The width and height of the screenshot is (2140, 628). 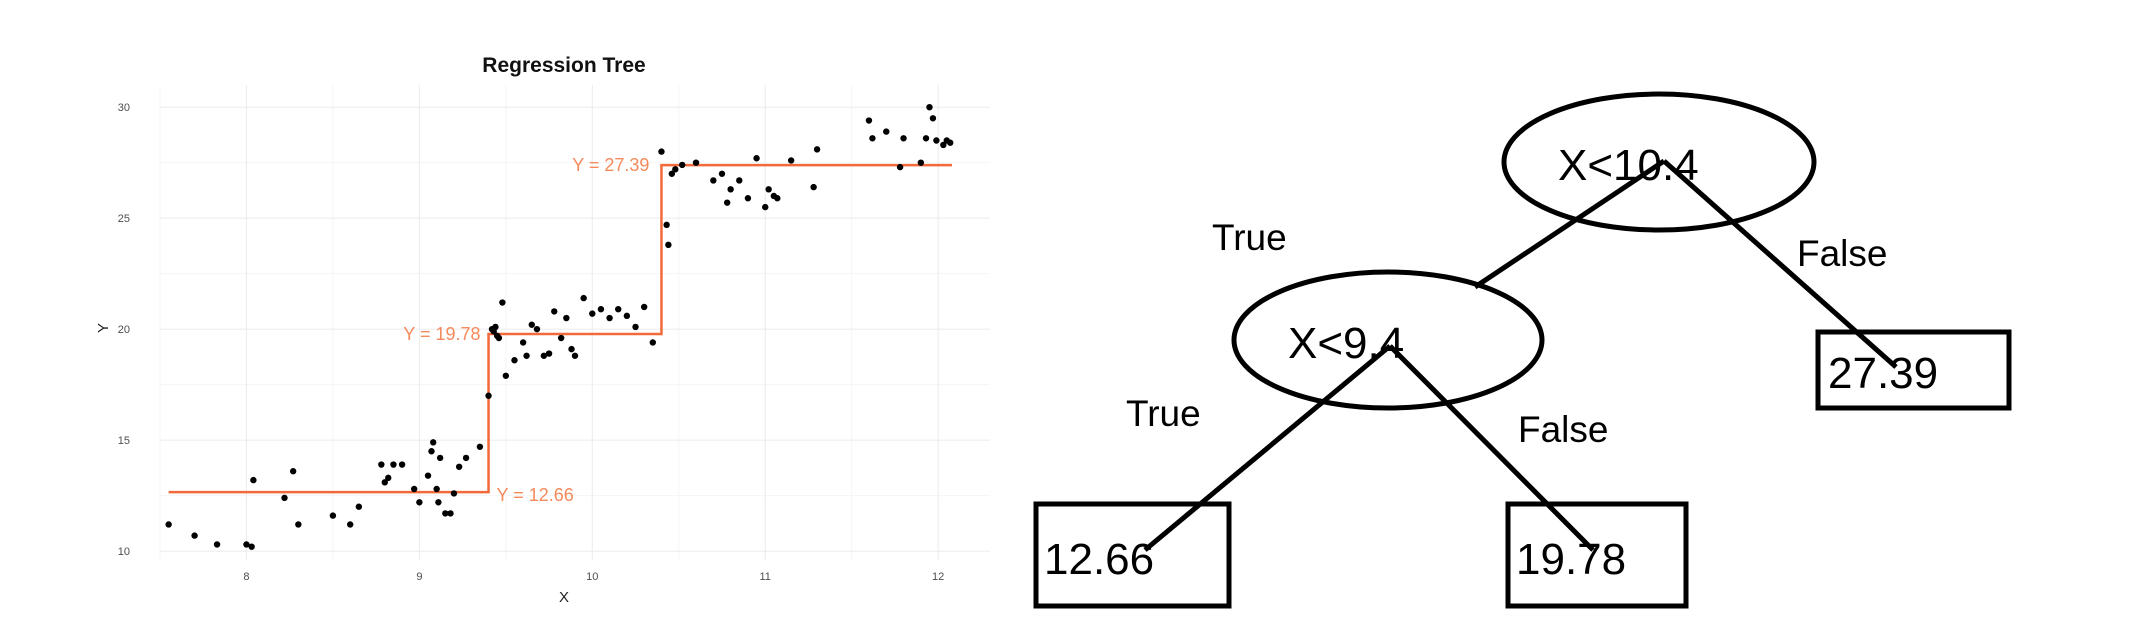 What do you see at coordinates (1163, 413) in the screenshot?
I see `left-true-label: True` at bounding box center [1163, 413].